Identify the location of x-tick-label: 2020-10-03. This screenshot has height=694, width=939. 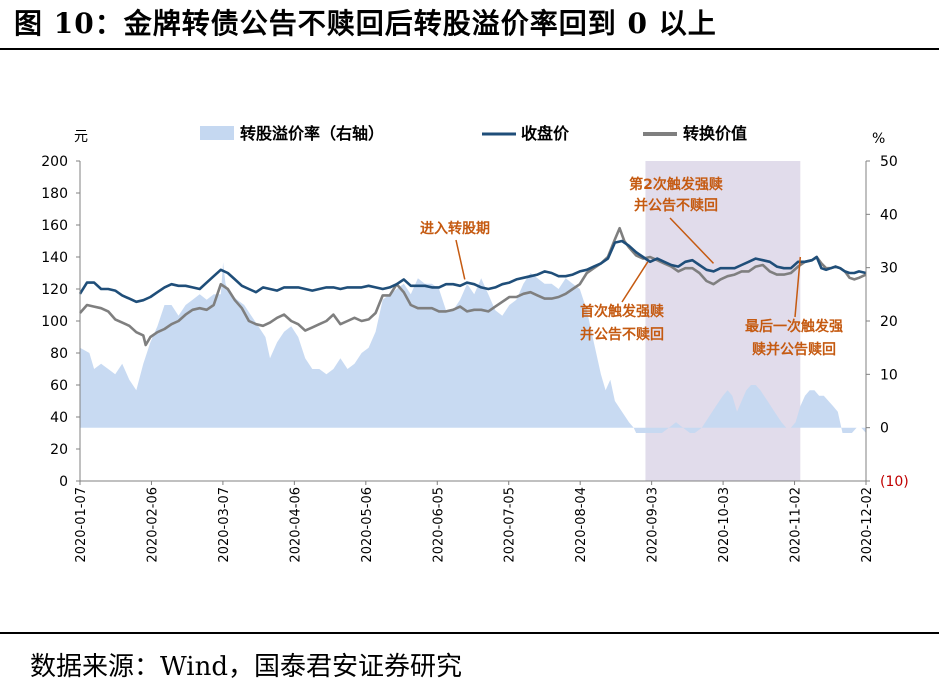
(724, 525).